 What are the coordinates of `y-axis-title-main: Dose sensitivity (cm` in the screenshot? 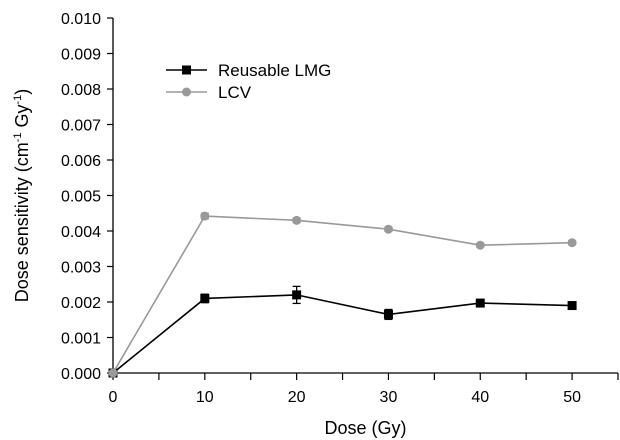 It's located at (22, 222).